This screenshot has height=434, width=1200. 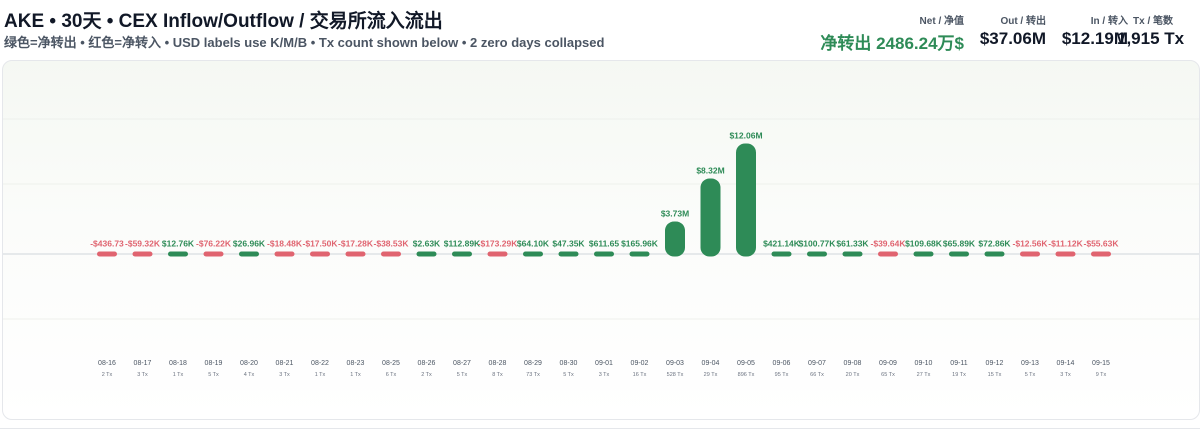 I want to click on tx-count-09-04: 29 Tx, so click(x=711, y=375).